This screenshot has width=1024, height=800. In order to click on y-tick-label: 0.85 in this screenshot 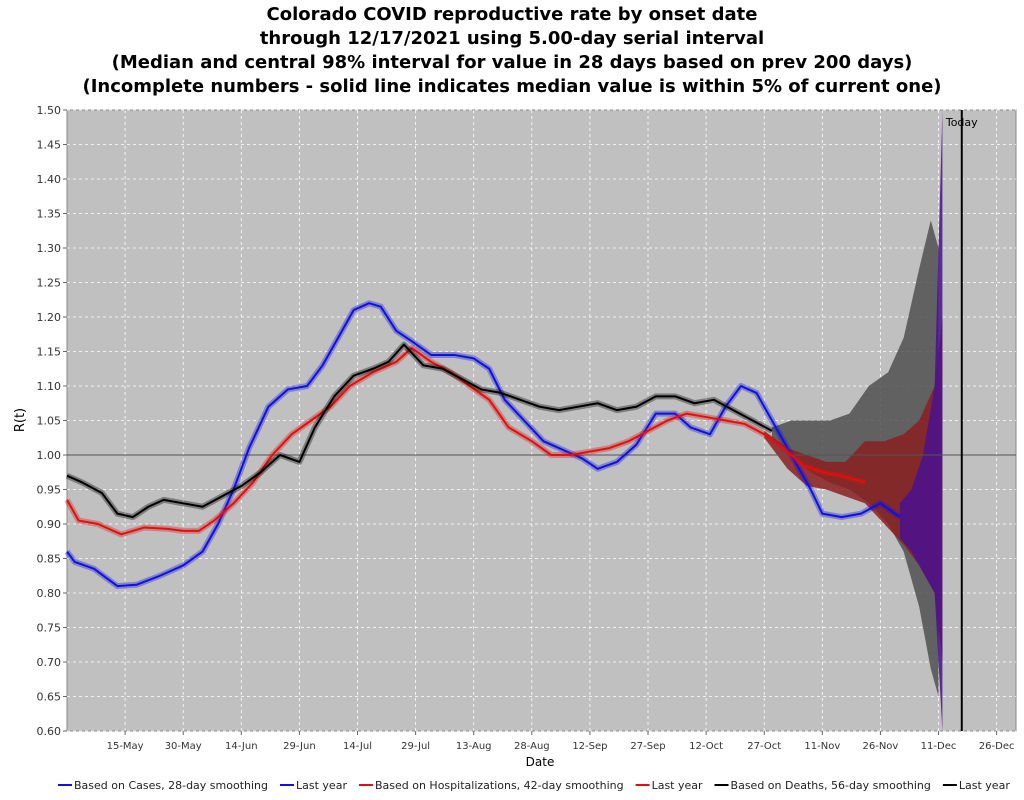, I will do `click(49, 559)`.